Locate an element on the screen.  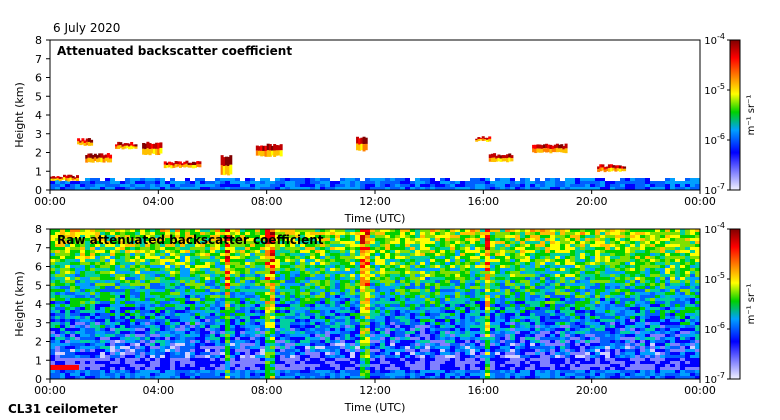
panel-title: Attenuated backscatter coefficient is located at coordinates (174, 51).